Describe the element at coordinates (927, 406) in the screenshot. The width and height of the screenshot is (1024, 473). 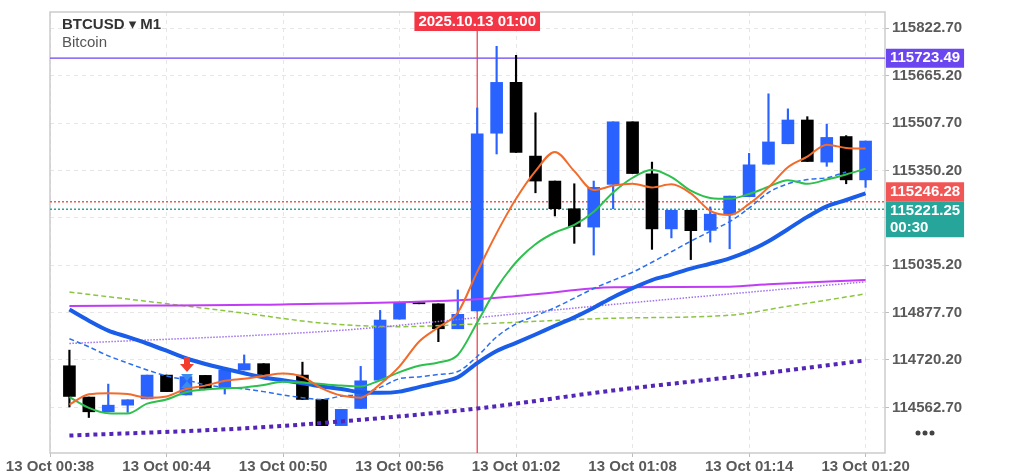
I see `y-tick-label: 114562.70` at that location.